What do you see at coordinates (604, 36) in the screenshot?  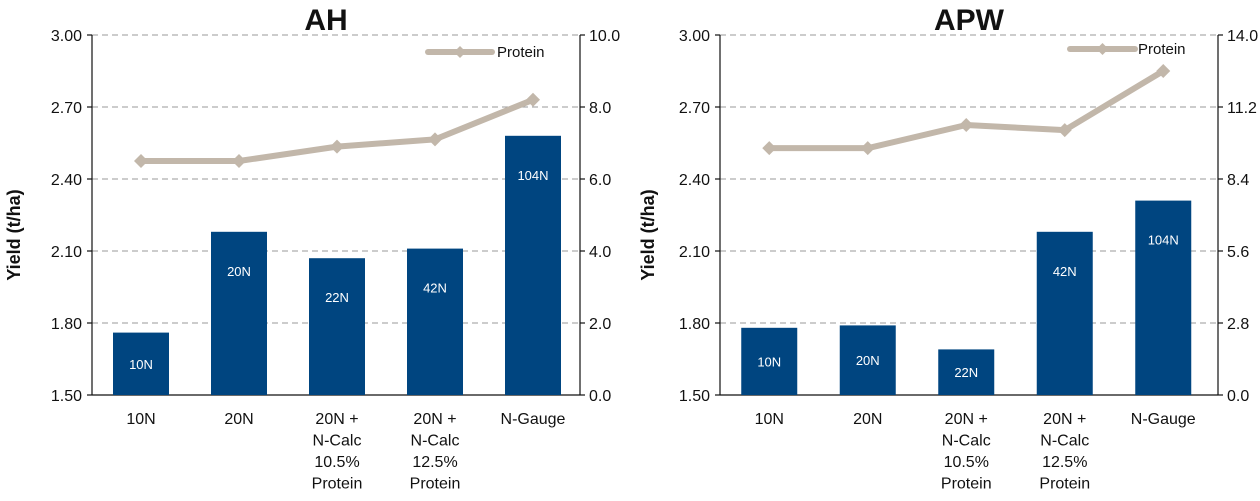 I see `y2-tick-label: 10.0` at bounding box center [604, 36].